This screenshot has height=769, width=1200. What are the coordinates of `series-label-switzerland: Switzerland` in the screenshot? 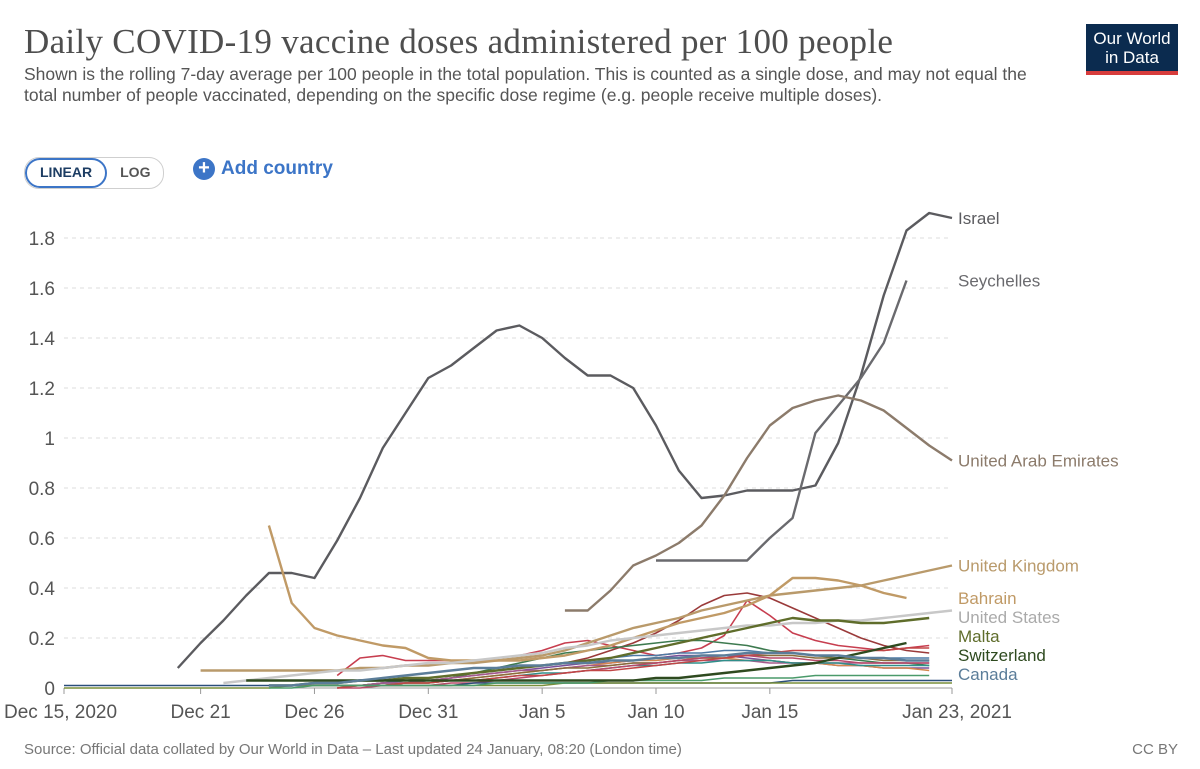 It's located at (1002, 655).